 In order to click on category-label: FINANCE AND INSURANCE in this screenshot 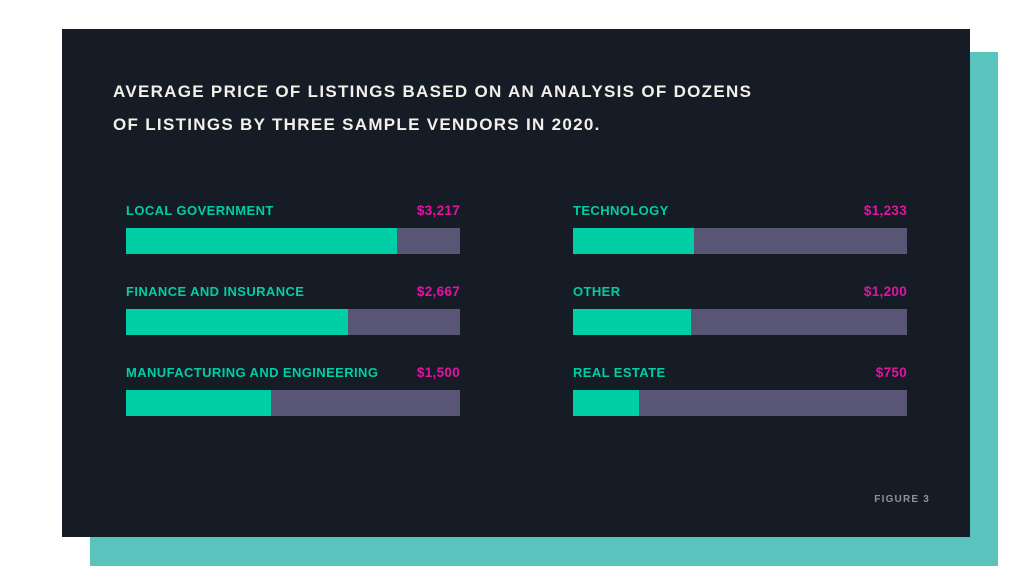, I will do `click(215, 291)`.